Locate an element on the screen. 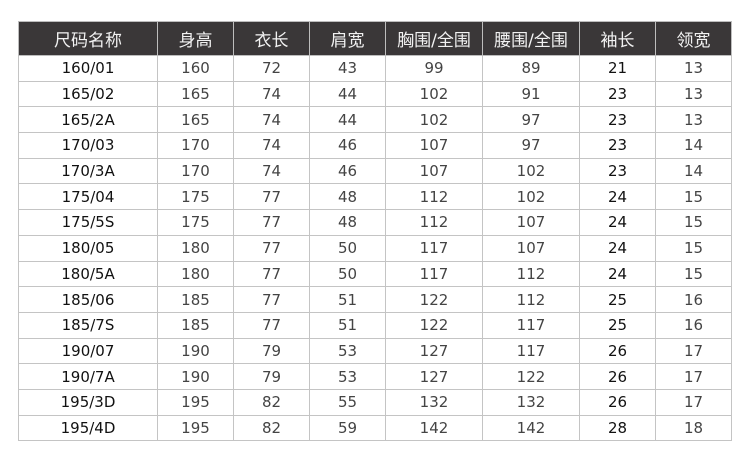  table-cell: 190/7A is located at coordinates (88, 376).